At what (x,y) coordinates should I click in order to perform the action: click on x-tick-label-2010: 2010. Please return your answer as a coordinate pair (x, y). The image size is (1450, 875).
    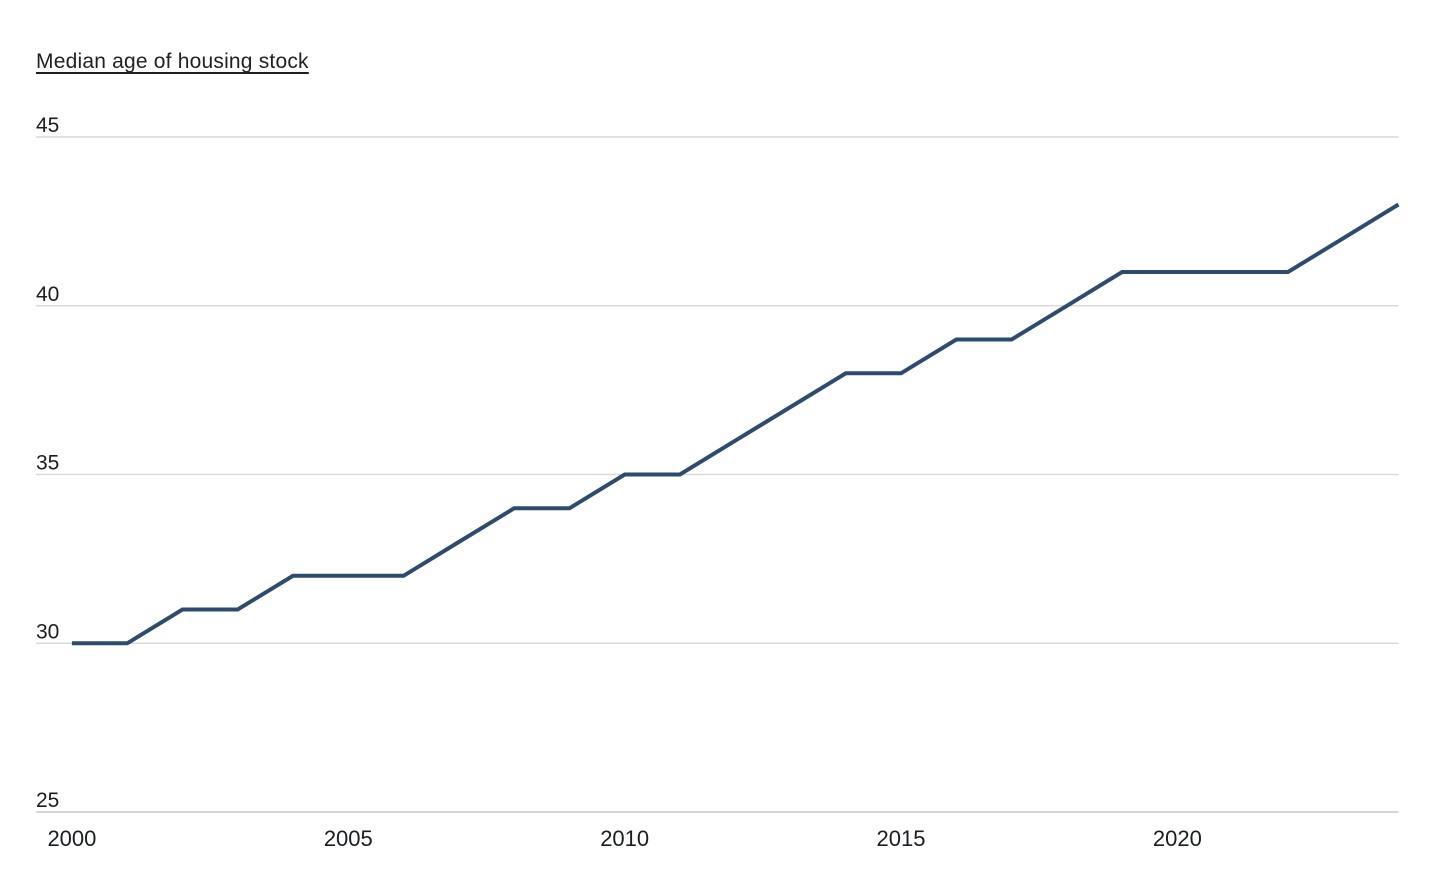
    Looking at the image, I should click on (624, 838).